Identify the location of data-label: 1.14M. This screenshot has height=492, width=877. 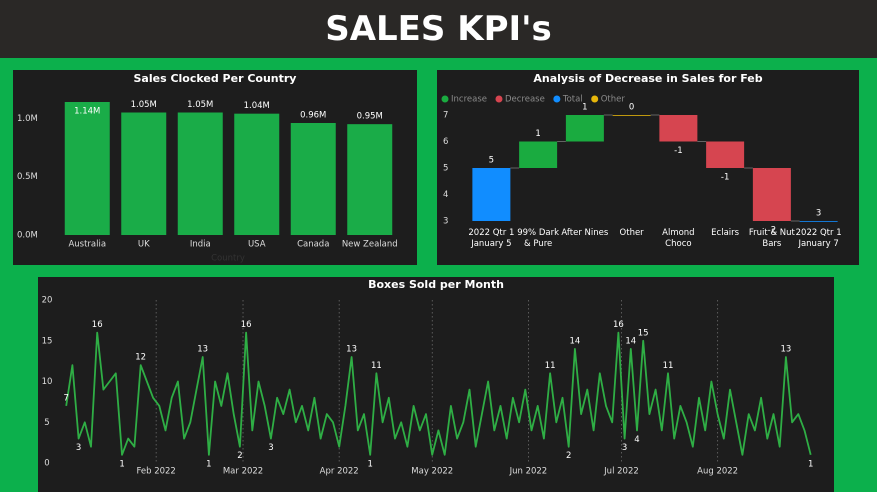
(87, 112).